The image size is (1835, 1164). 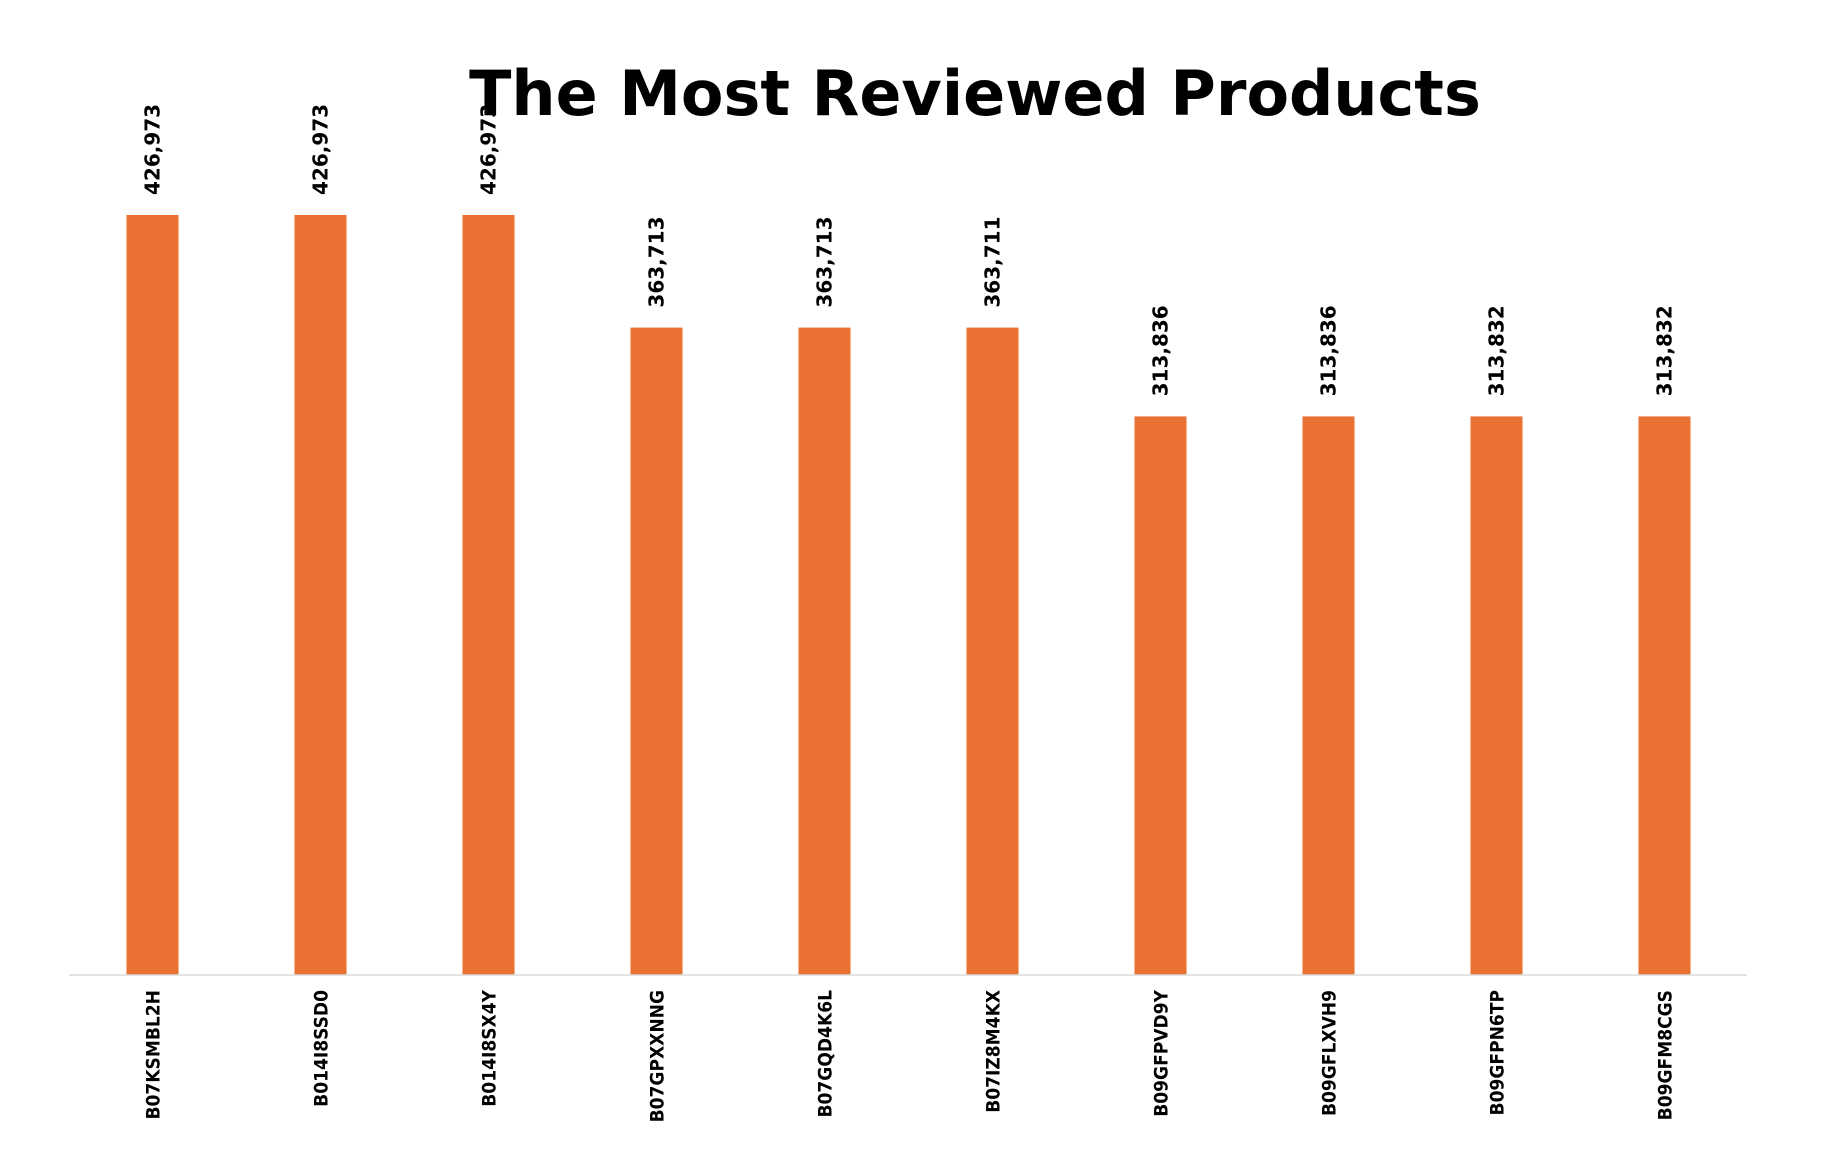 I want to click on bar-b09gflxvh9, so click(x=1328, y=695).